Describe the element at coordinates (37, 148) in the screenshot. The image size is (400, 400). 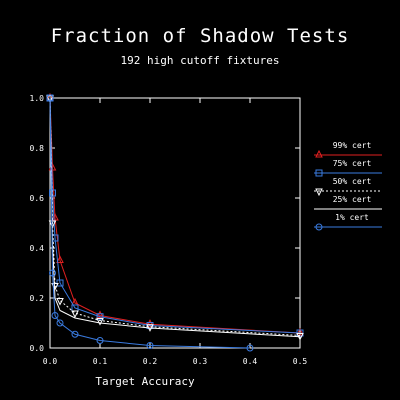
I see `y-tick-label: 0.8` at that location.